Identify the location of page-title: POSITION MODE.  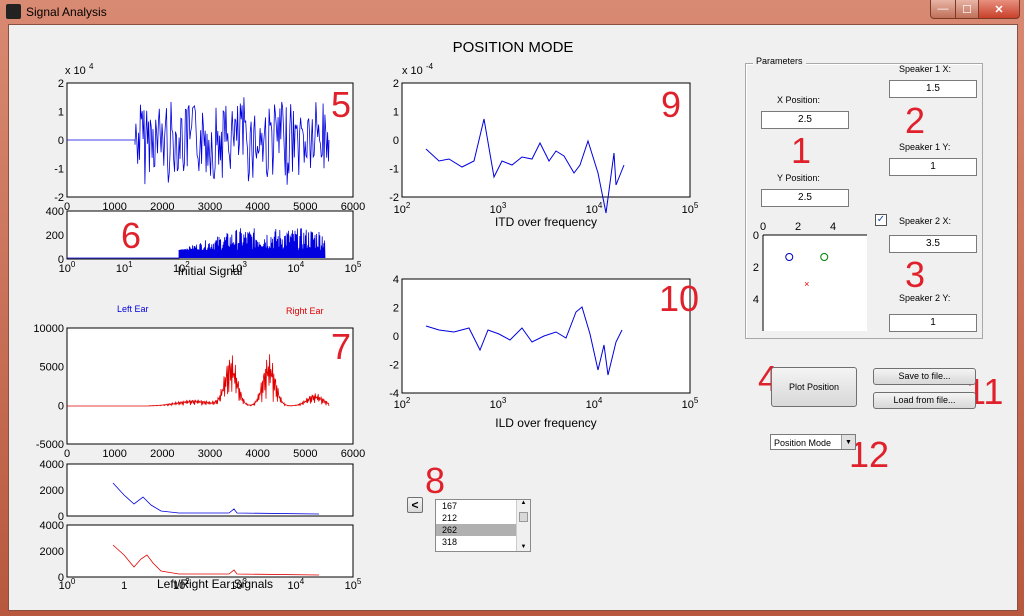
(513, 47).